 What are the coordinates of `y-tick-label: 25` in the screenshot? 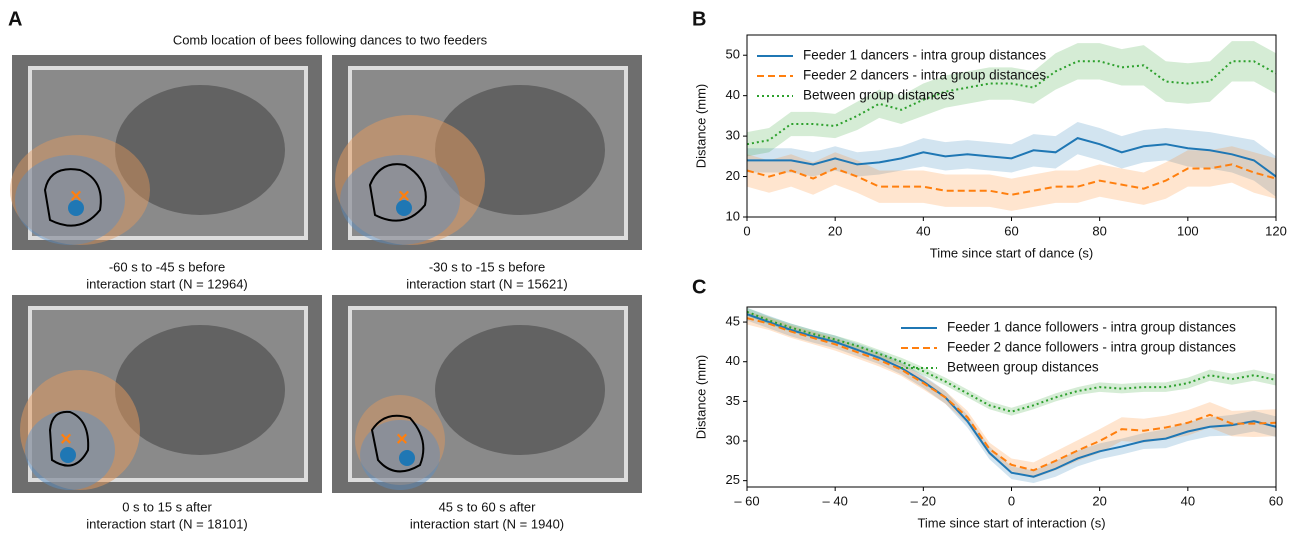 It's located at (733, 479).